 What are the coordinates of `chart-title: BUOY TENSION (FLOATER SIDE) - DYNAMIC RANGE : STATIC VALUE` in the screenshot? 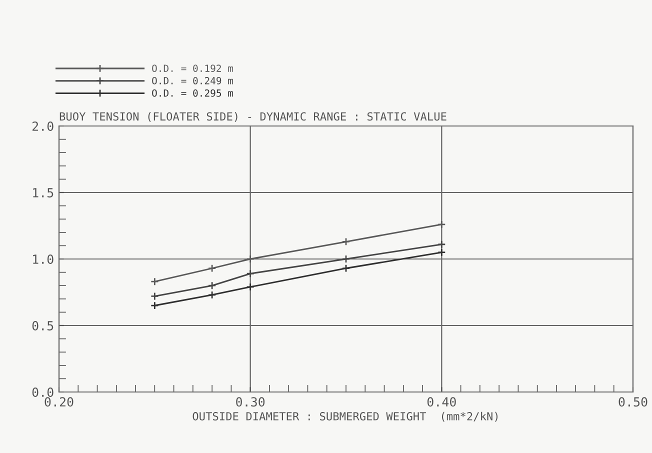 It's located at (253, 117).